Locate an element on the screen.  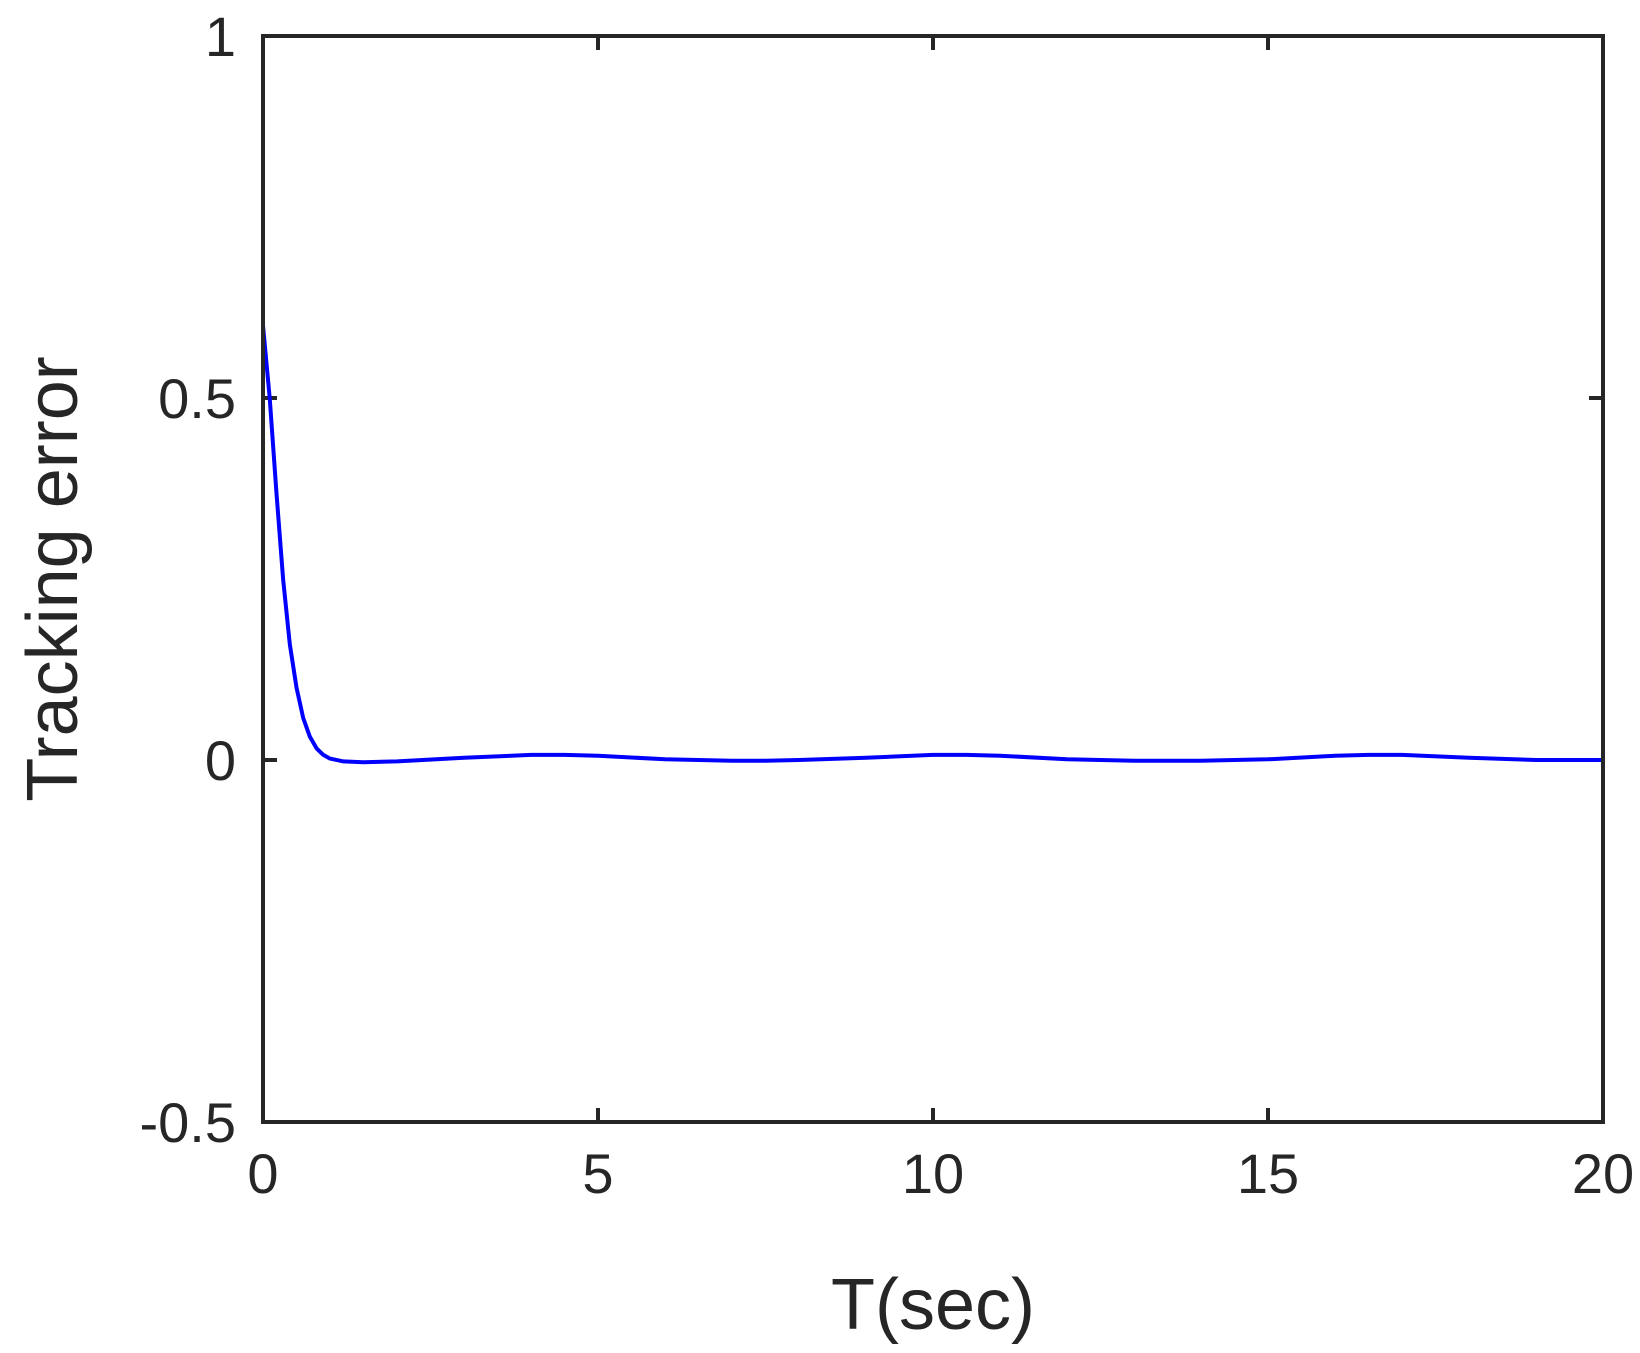
x-axis-title: T(sec) is located at coordinates (933, 1305).